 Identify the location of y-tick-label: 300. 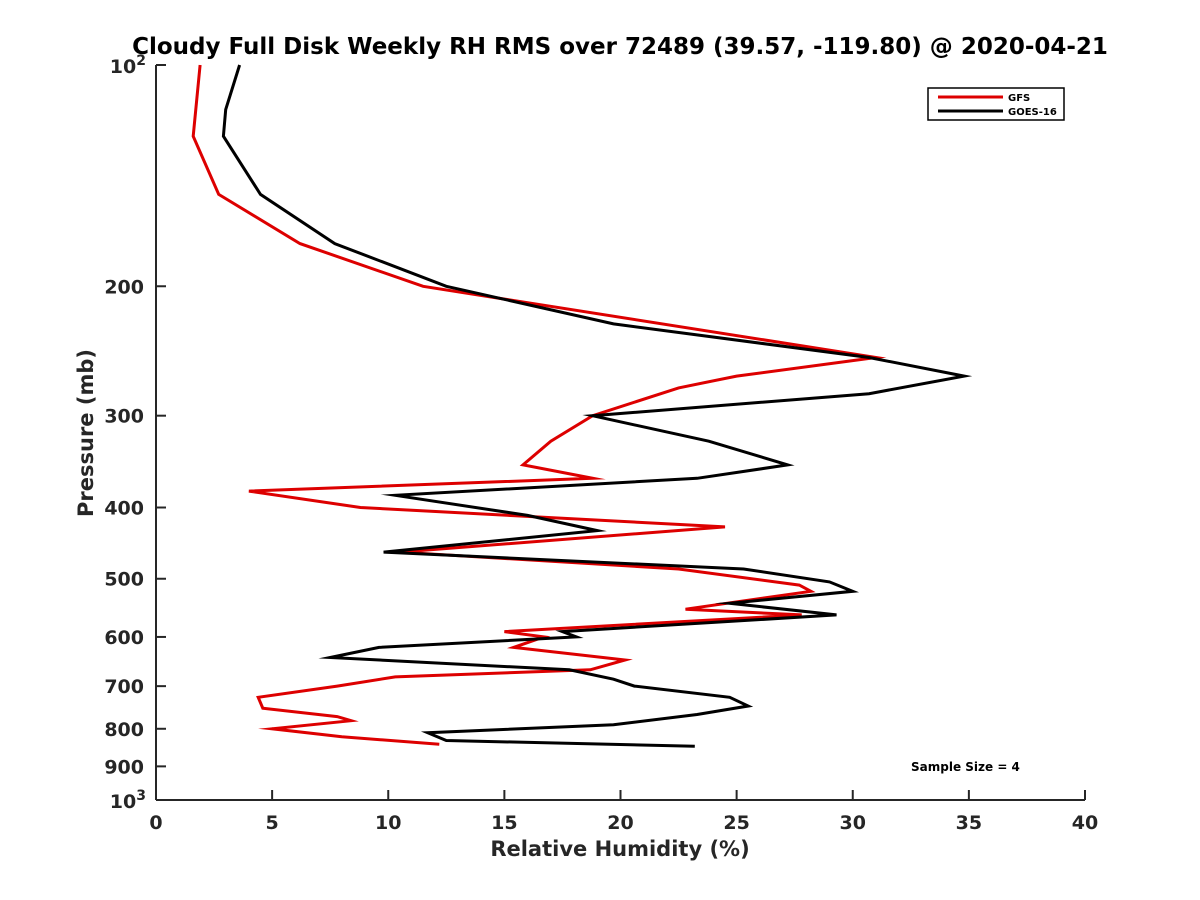
(124, 417).